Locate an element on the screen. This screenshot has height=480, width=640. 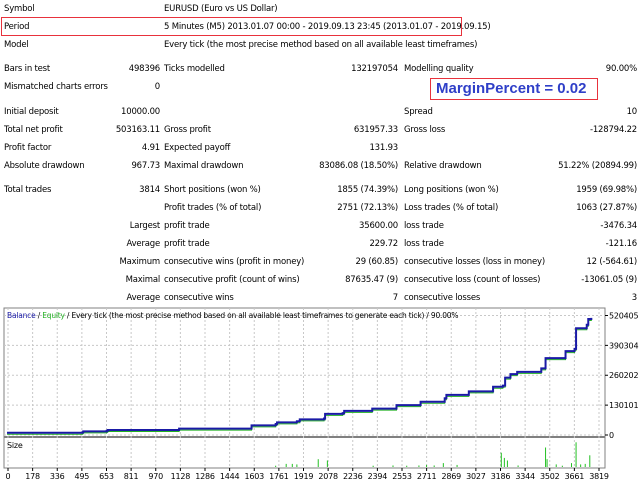
stat-v3-7: 1063 (27.87%) is located at coordinates (606, 208).